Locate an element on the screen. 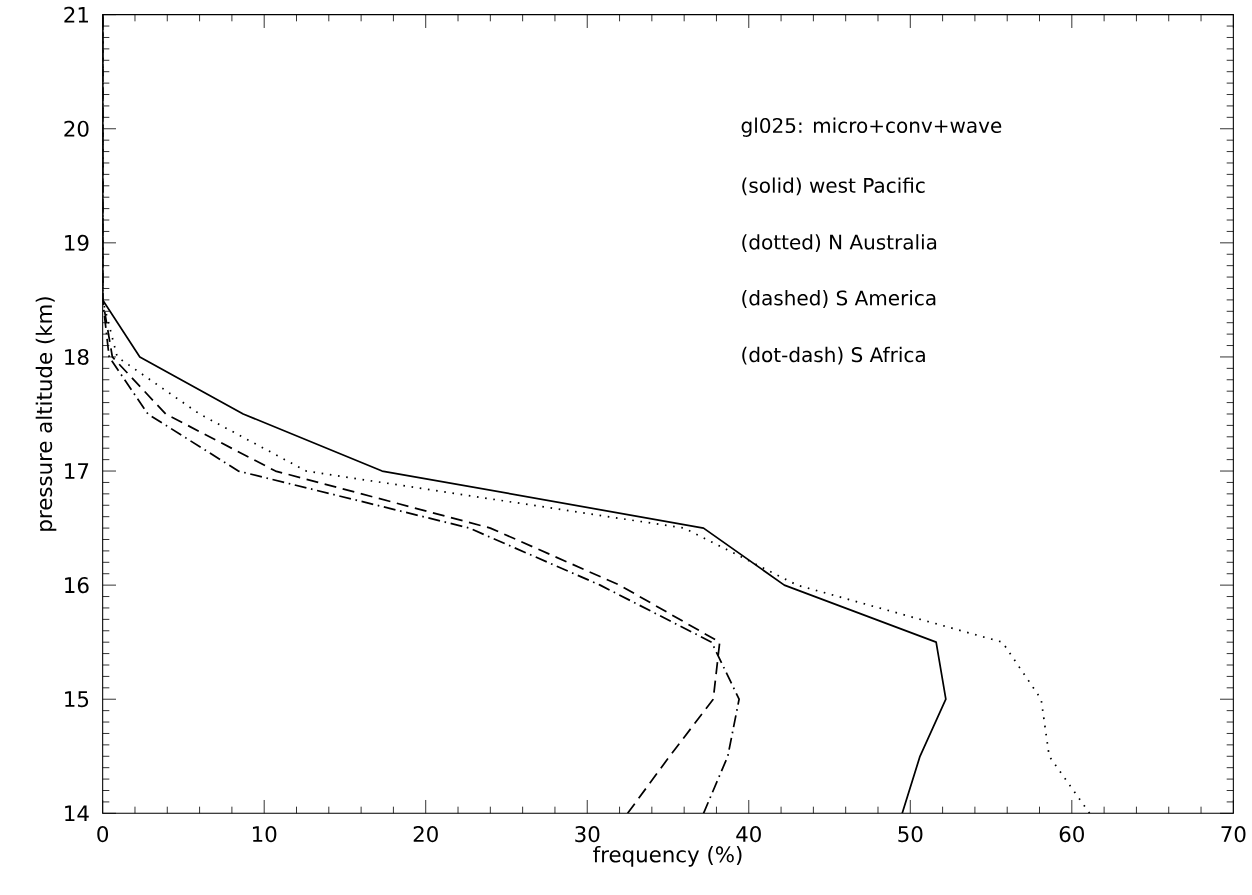 The image size is (1252, 895). y-tick-label: 17 is located at coordinates (77, 471).